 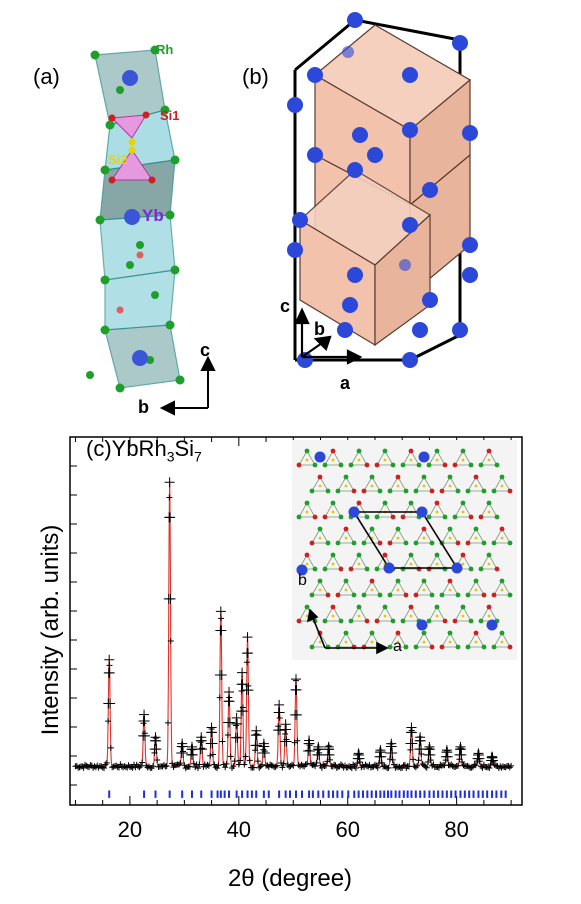 What do you see at coordinates (345, 383) in the screenshot?
I see `panel-b-a-axis-label: a` at bounding box center [345, 383].